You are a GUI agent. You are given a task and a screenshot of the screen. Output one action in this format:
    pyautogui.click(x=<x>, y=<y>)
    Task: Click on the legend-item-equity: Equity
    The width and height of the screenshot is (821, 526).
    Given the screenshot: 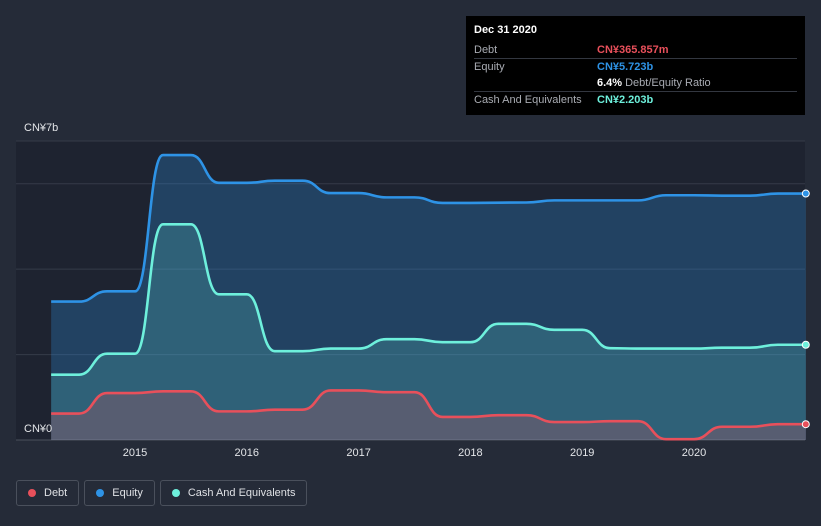 What is the action you would take?
    pyautogui.click(x=119, y=493)
    